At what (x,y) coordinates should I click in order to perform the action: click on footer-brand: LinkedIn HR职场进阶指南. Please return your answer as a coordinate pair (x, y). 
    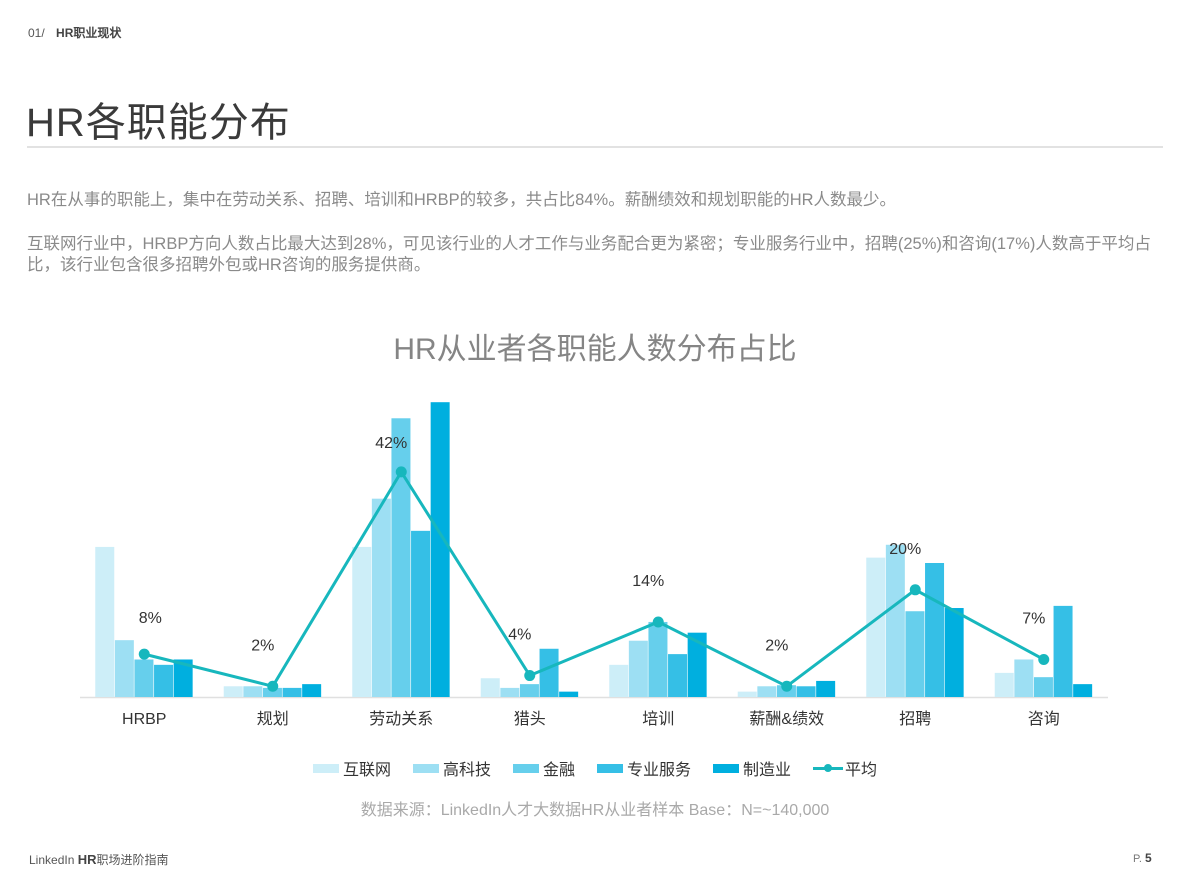
    Looking at the image, I should click on (99, 859).